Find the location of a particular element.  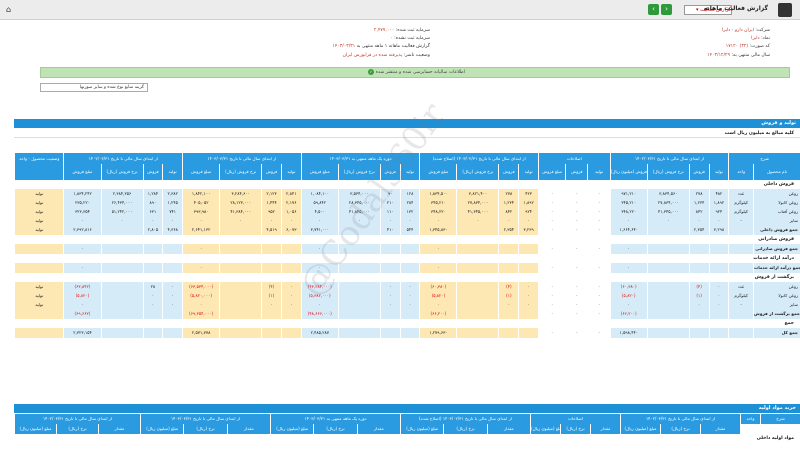

table-cell: (۶۹,۳۵۴,۰۰۰) is located at coordinates (201, 314).